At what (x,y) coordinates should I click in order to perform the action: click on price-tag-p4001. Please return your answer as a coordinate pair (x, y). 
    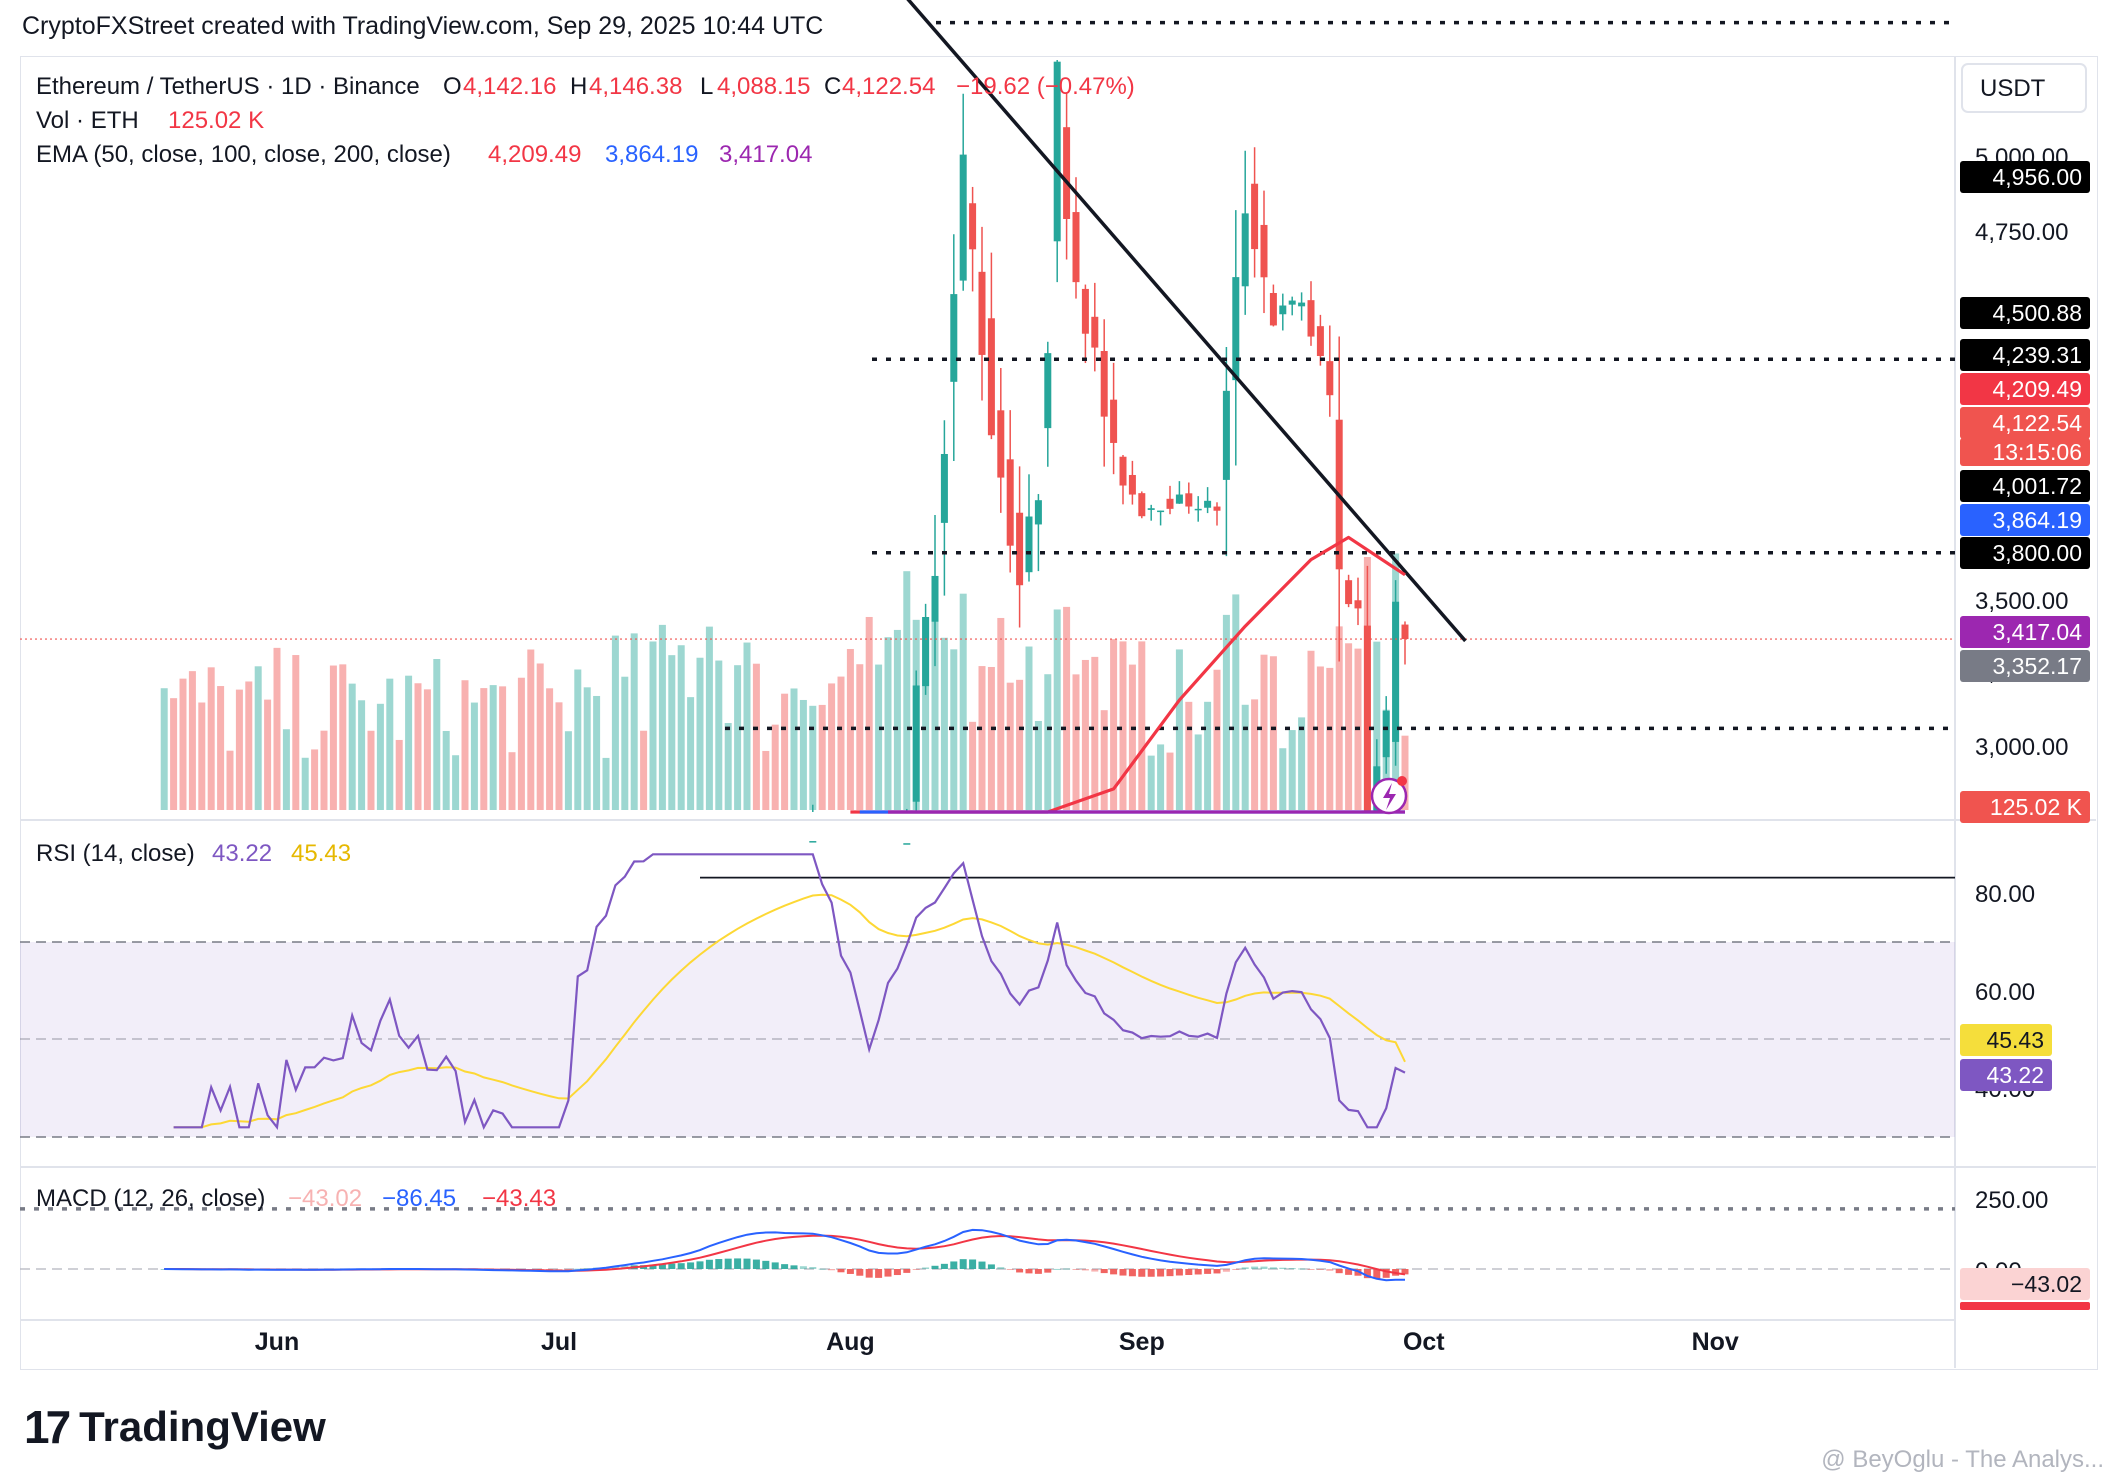
    Looking at the image, I should click on (2025, 486).